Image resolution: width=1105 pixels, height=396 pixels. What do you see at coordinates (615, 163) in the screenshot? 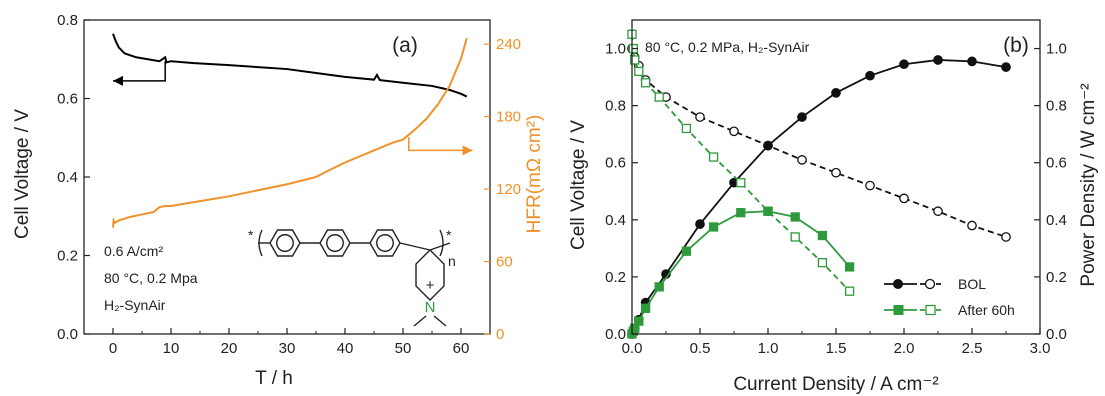
I see `y-left-tick-label: 0.6` at bounding box center [615, 163].